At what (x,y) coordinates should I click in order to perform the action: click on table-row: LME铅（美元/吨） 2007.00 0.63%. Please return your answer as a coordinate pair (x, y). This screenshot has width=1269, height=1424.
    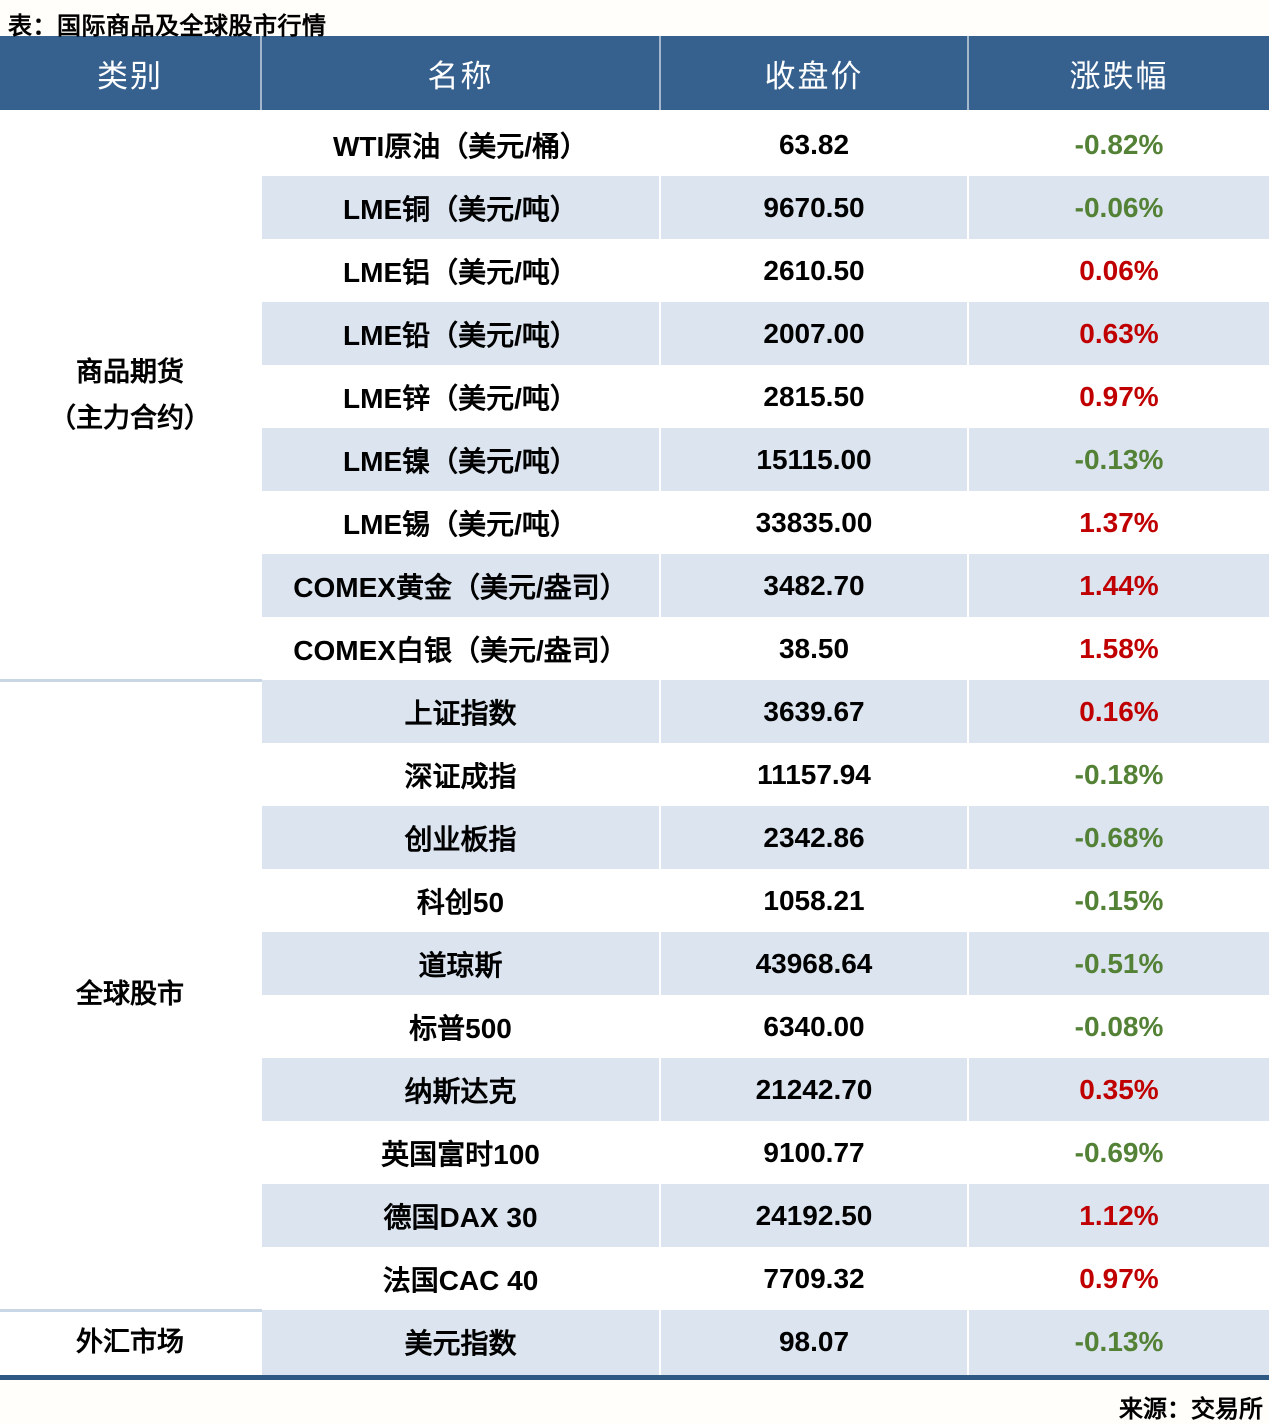
    Looking at the image, I should click on (634, 333).